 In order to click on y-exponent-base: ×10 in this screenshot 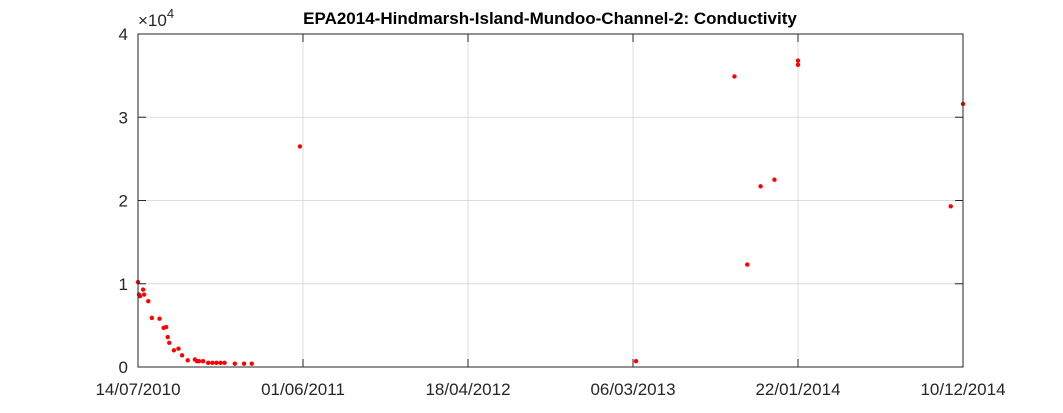, I will do `click(152, 20)`.